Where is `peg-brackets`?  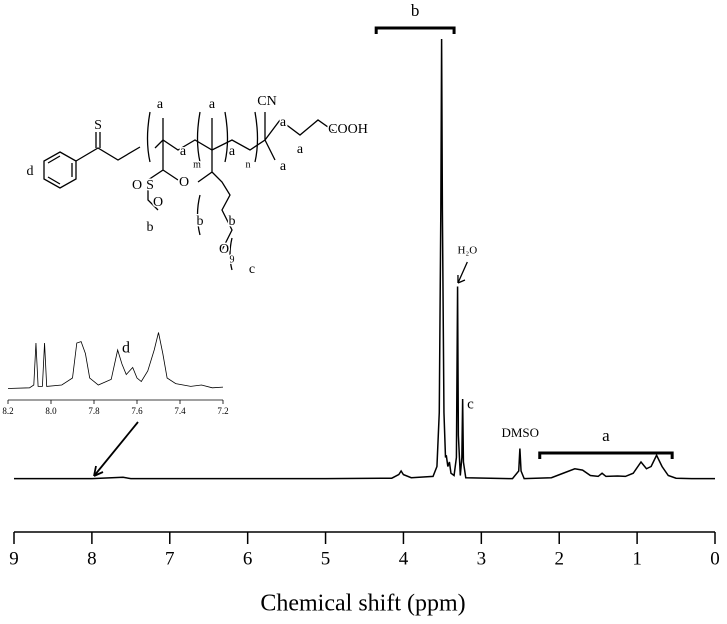 peg-brackets is located at coordinates (214, 232).